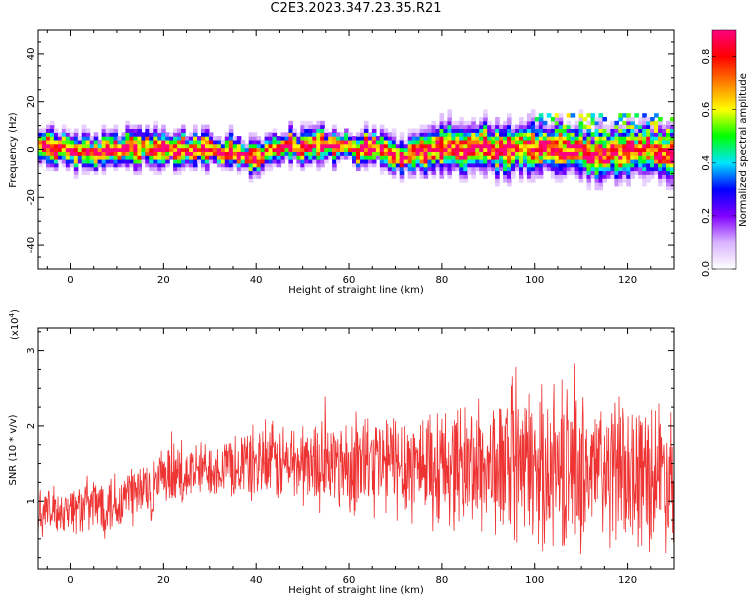  Describe the element at coordinates (706, 269) in the screenshot. I see `colorbar-tick-label: 0.0` at that location.